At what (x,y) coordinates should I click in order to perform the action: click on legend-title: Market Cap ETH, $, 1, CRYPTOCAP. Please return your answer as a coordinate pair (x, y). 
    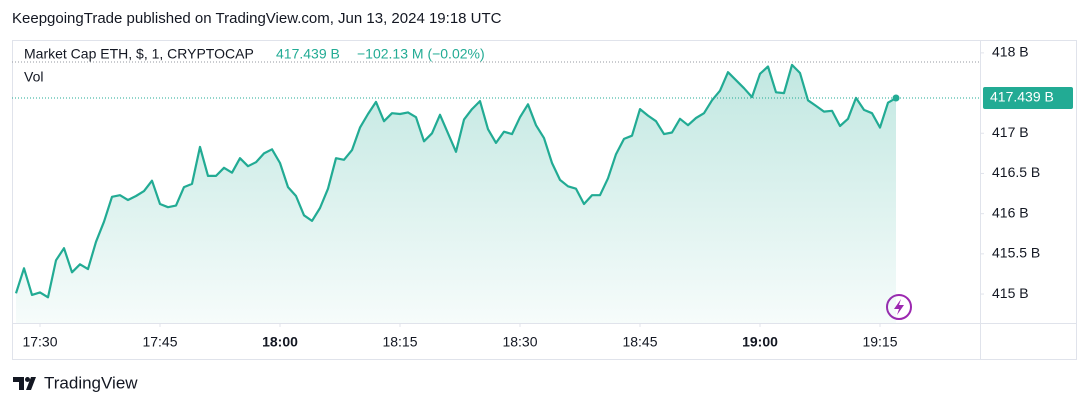
    Looking at the image, I should click on (139, 54).